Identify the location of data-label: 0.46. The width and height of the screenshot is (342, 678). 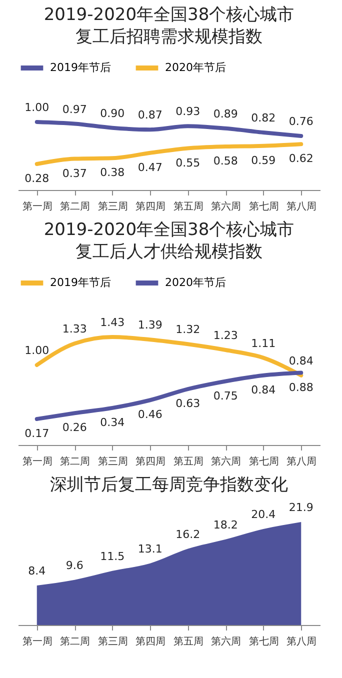
(150, 415).